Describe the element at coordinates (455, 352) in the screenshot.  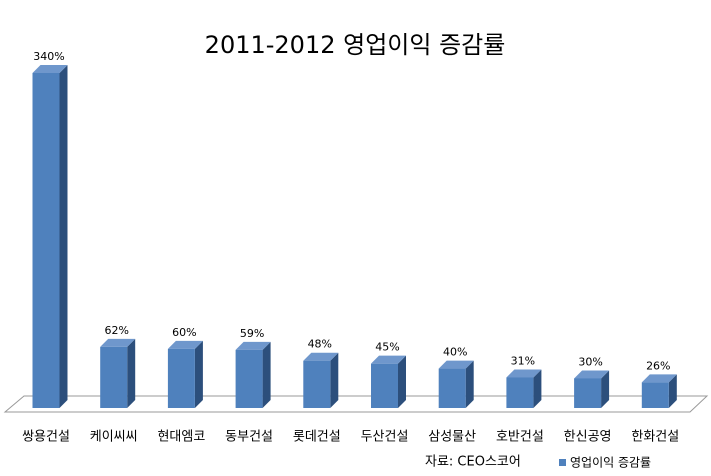
I see `data-label: 40%` at that location.